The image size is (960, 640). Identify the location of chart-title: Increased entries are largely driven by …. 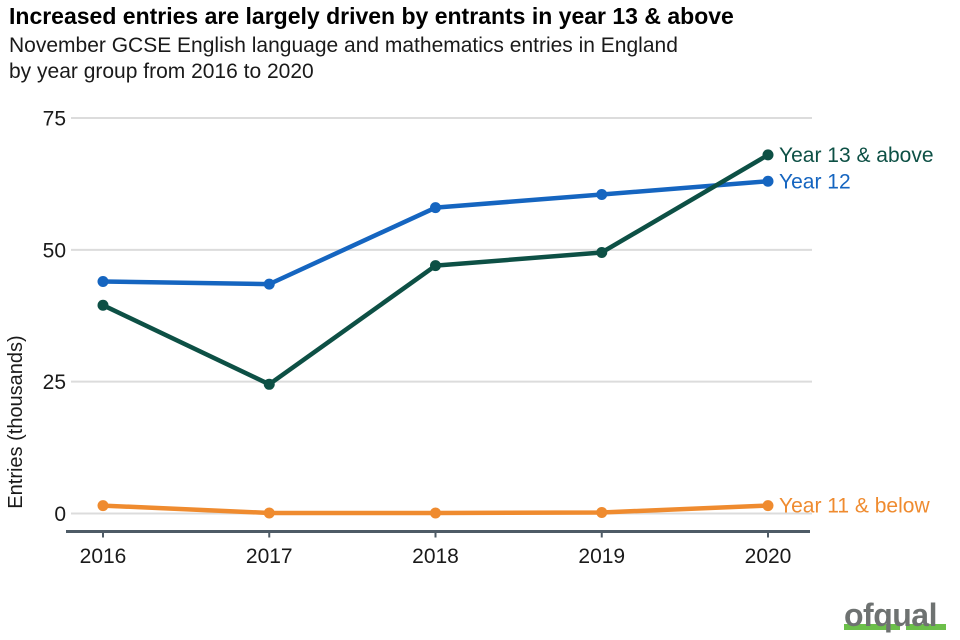
(371, 16).